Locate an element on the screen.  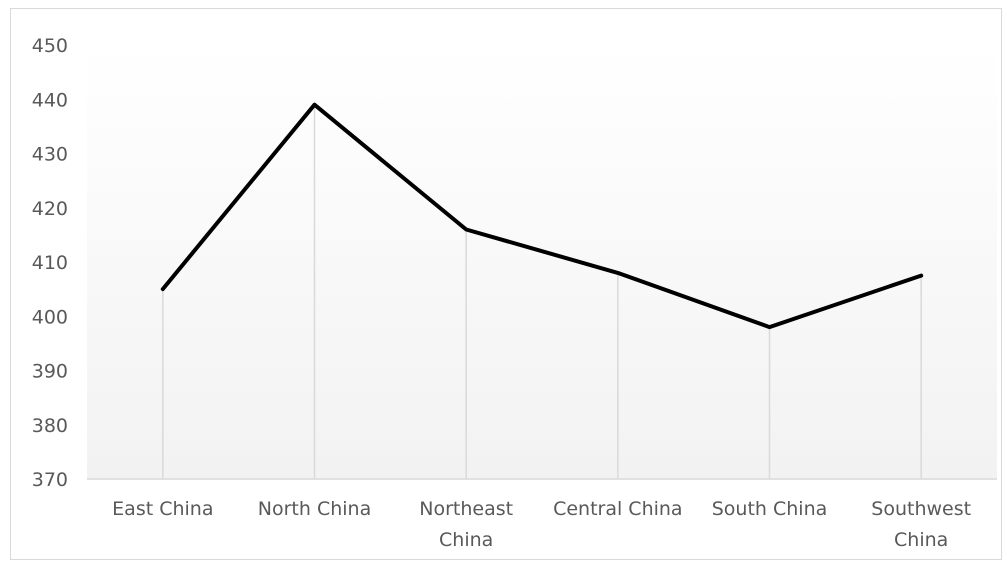
x-tick-label: North China is located at coordinates (314, 509).